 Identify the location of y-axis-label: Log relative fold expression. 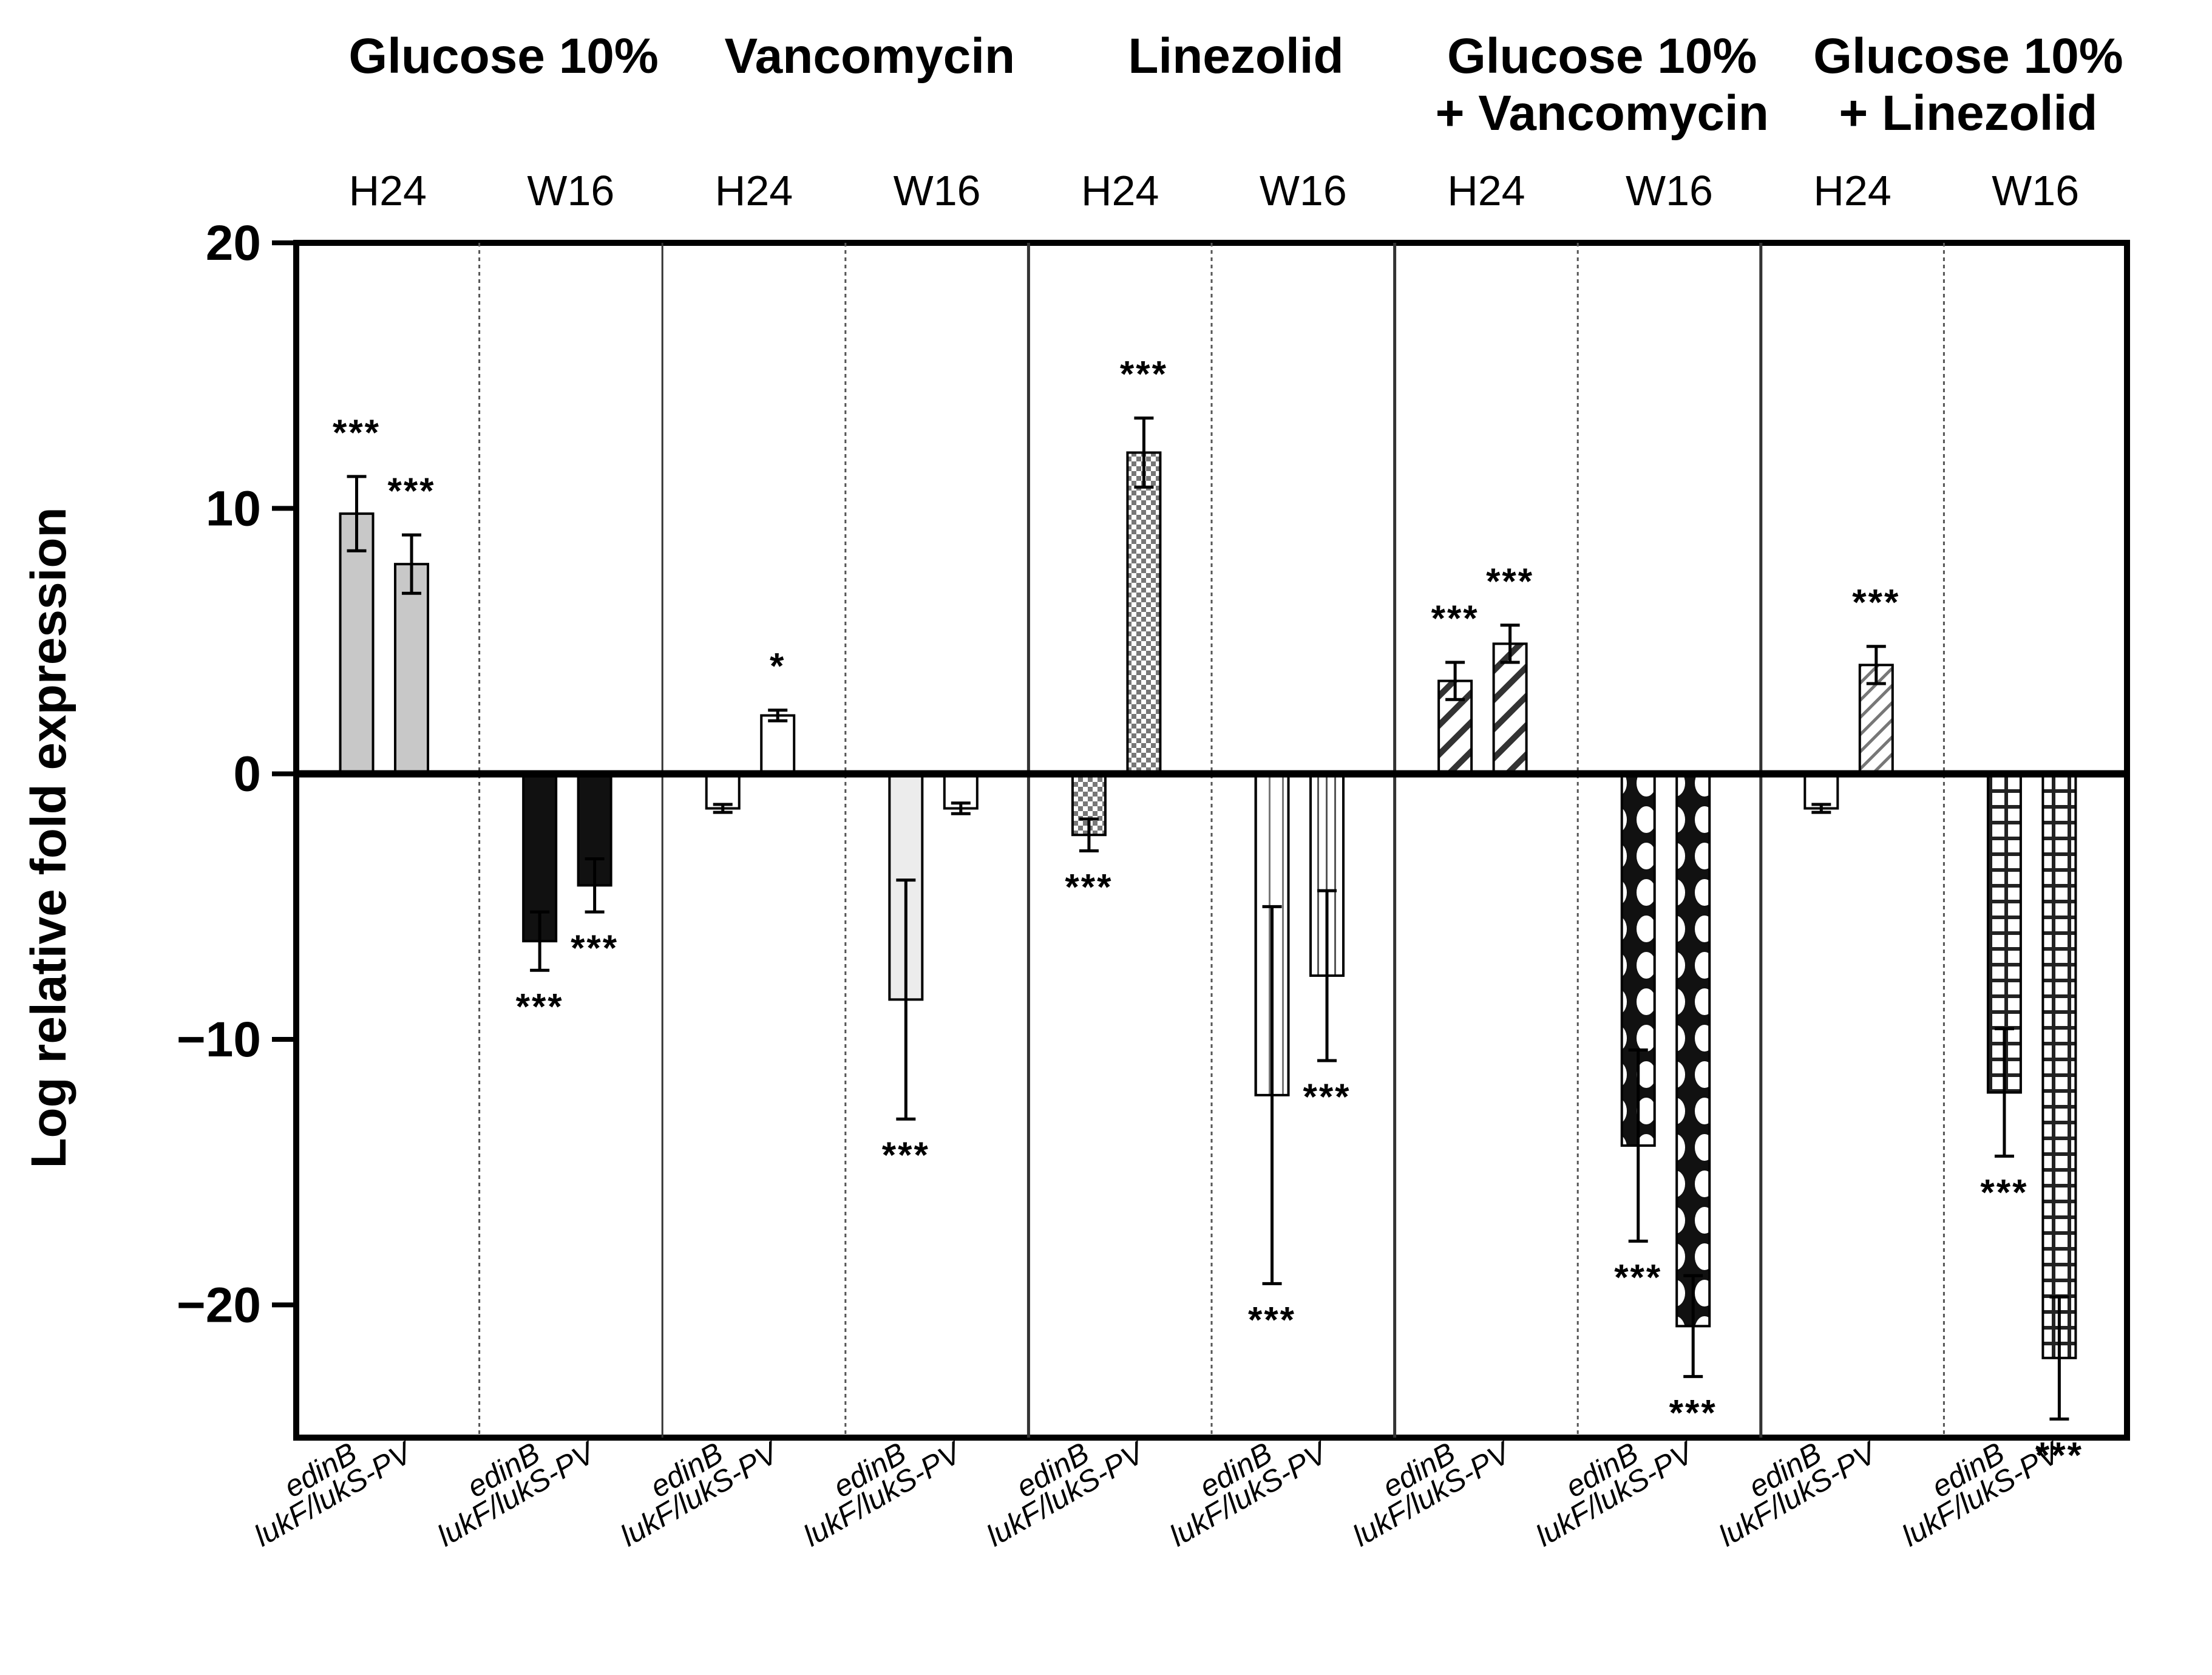
(48, 837).